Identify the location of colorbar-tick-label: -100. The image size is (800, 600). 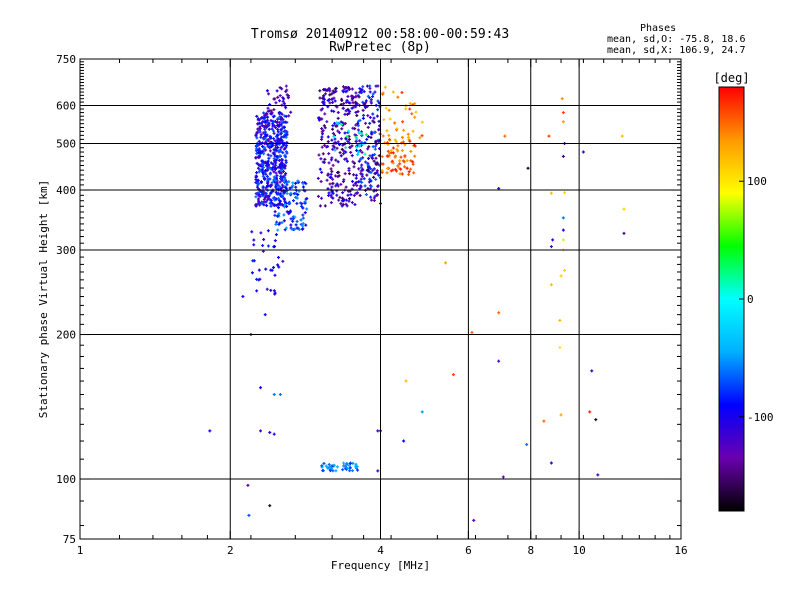
(760, 417).